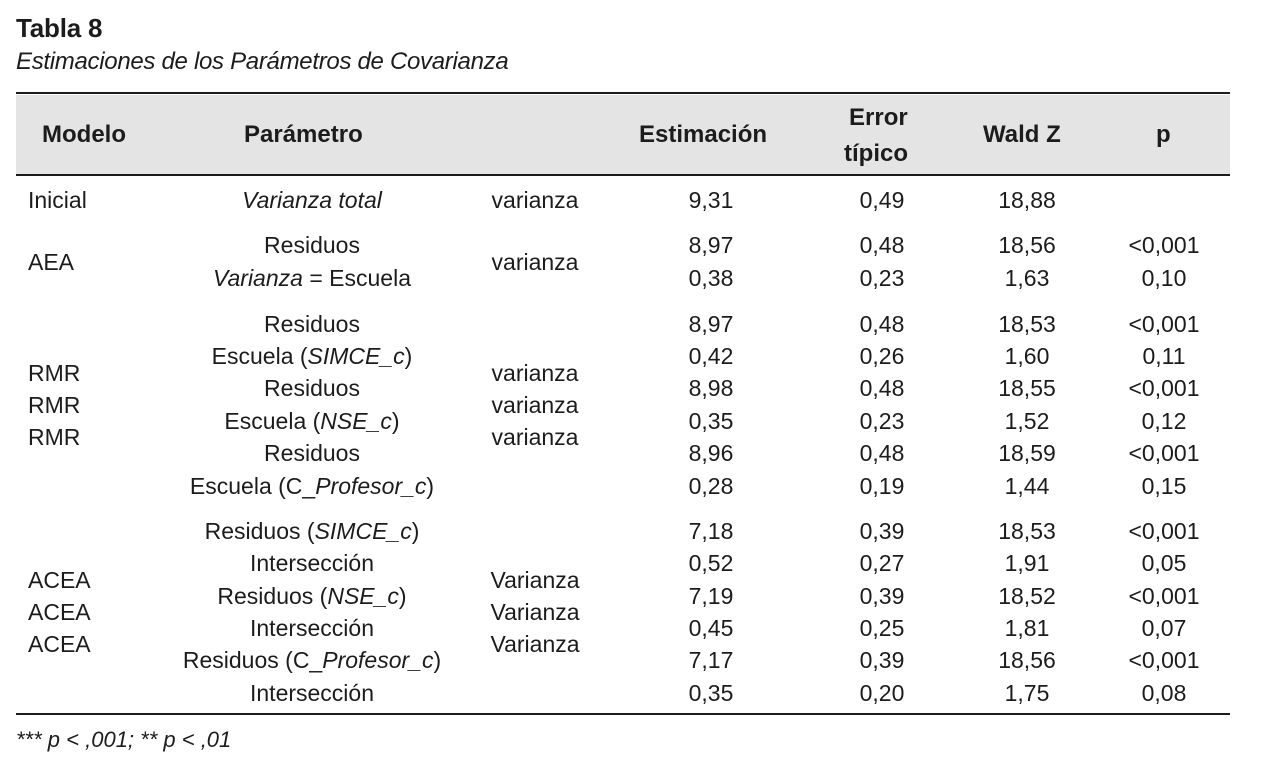 Image resolution: width=1268 pixels, height=760 pixels. I want to click on header-parametro: Parámetro, so click(303, 134).